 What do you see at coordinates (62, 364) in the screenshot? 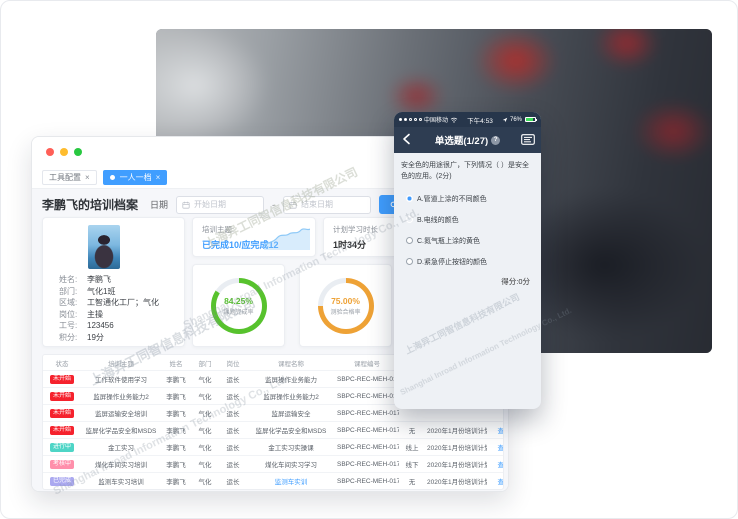
I see `table-header-cell: 状态` at bounding box center [62, 364].